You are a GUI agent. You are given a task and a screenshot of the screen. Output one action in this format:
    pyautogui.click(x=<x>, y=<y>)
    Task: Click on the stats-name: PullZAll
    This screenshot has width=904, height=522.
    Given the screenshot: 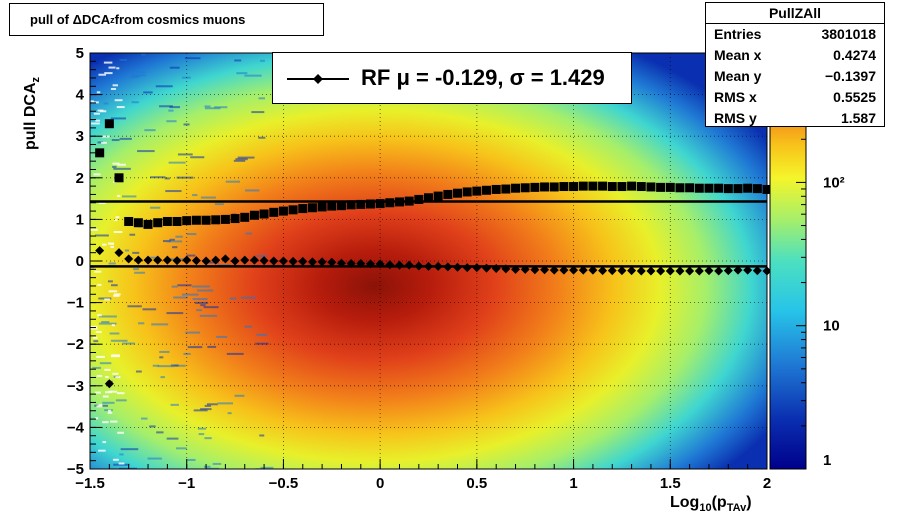 What is the action you would take?
    pyautogui.click(x=795, y=13)
    